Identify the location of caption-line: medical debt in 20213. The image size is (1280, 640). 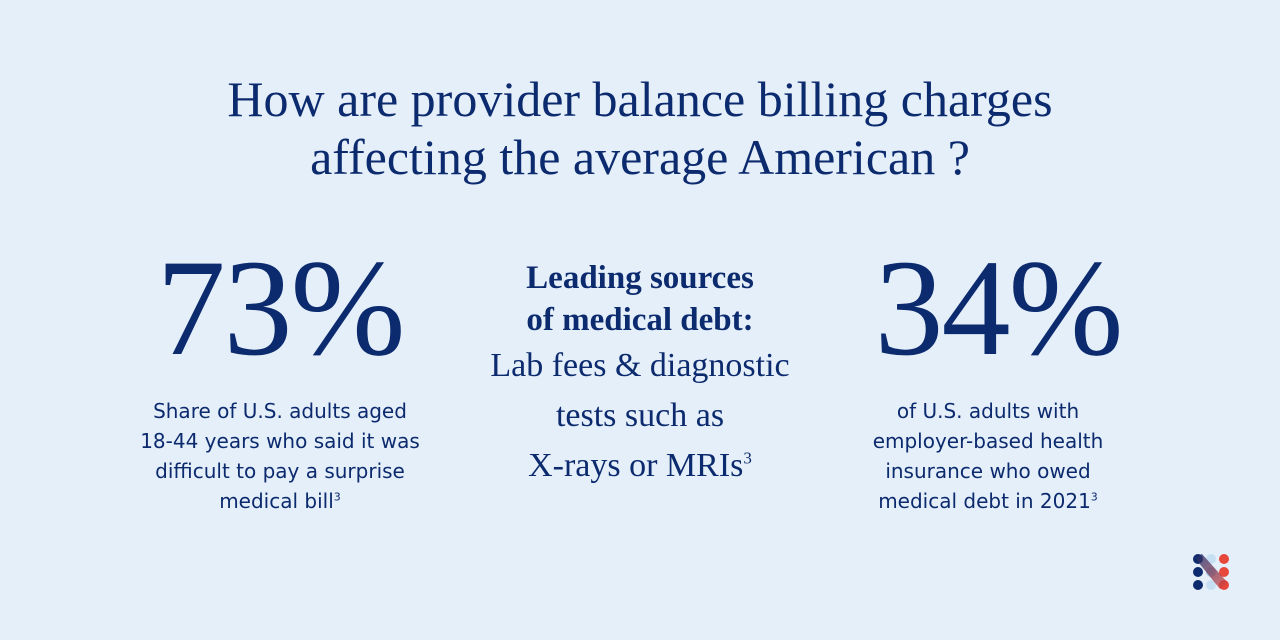
(988, 501).